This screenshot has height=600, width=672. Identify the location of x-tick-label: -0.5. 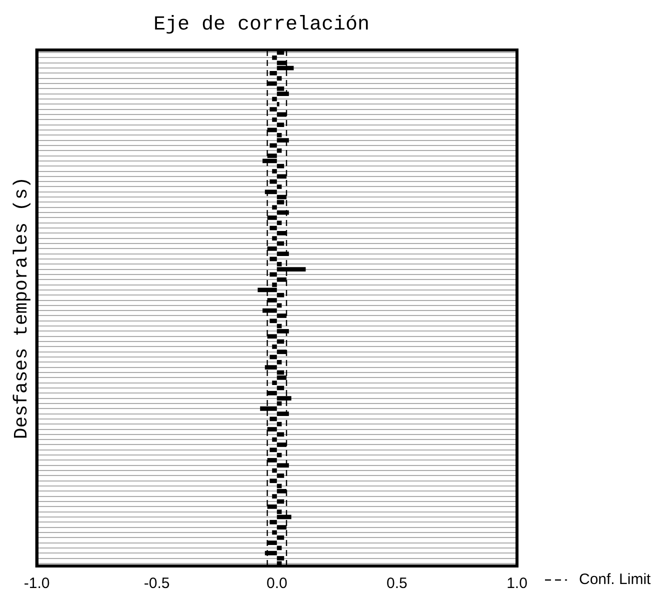
(157, 583).